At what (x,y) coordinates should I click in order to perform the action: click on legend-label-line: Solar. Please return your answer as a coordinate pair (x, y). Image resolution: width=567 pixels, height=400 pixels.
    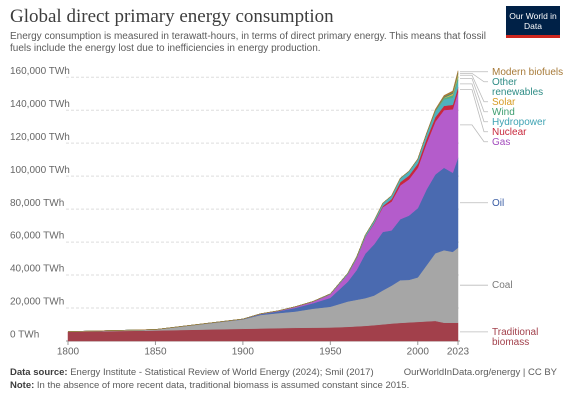
    Looking at the image, I should click on (504, 101).